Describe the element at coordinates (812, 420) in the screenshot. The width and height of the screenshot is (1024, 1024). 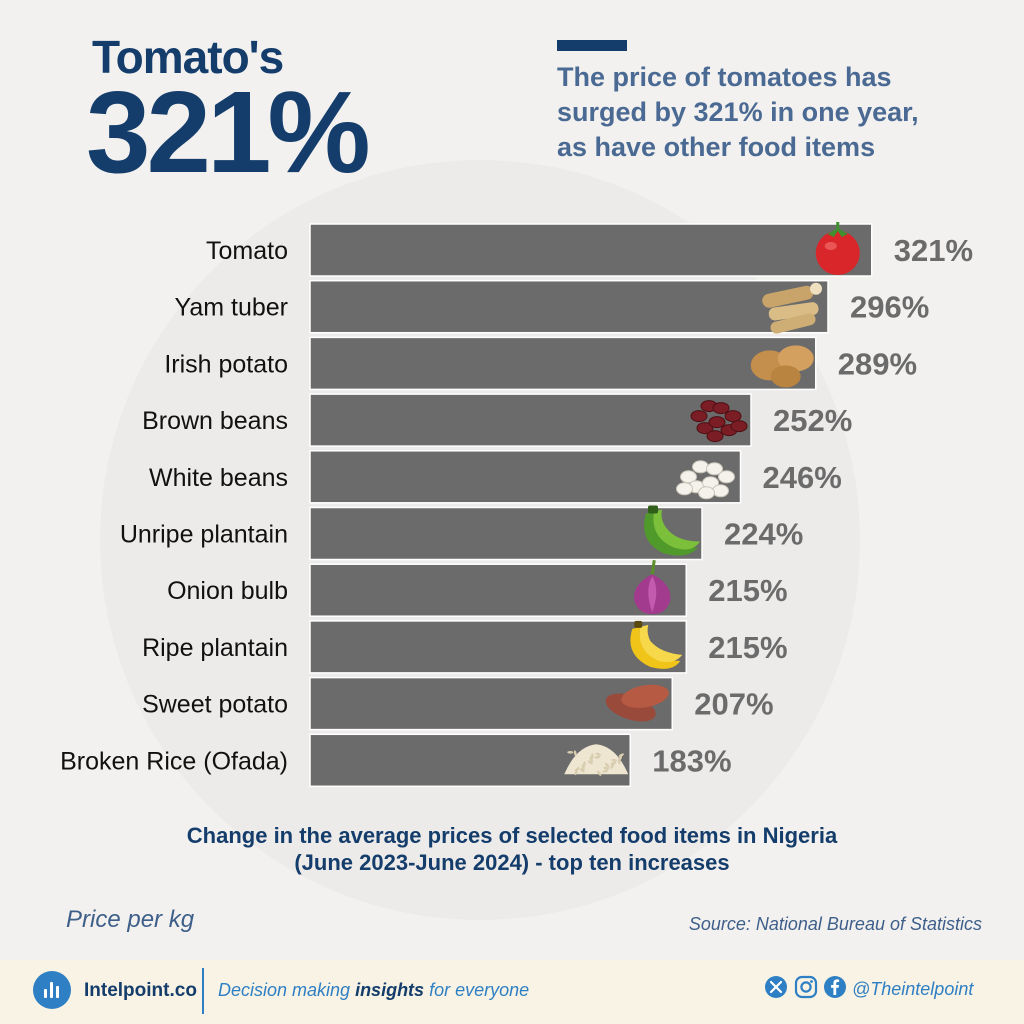
I see `value-label-brown-beans: 252%` at that location.